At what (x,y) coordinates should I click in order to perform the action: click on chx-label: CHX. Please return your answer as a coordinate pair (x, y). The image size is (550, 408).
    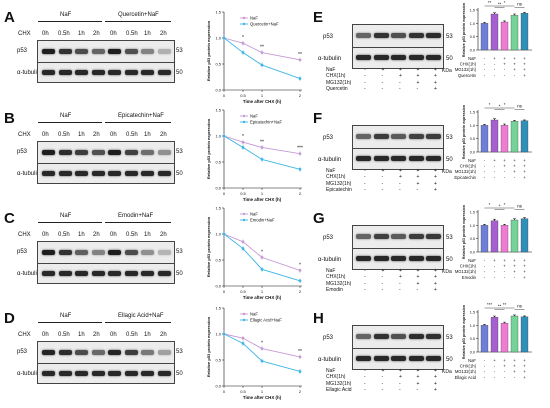
    Looking at the image, I should click on (24, 235).